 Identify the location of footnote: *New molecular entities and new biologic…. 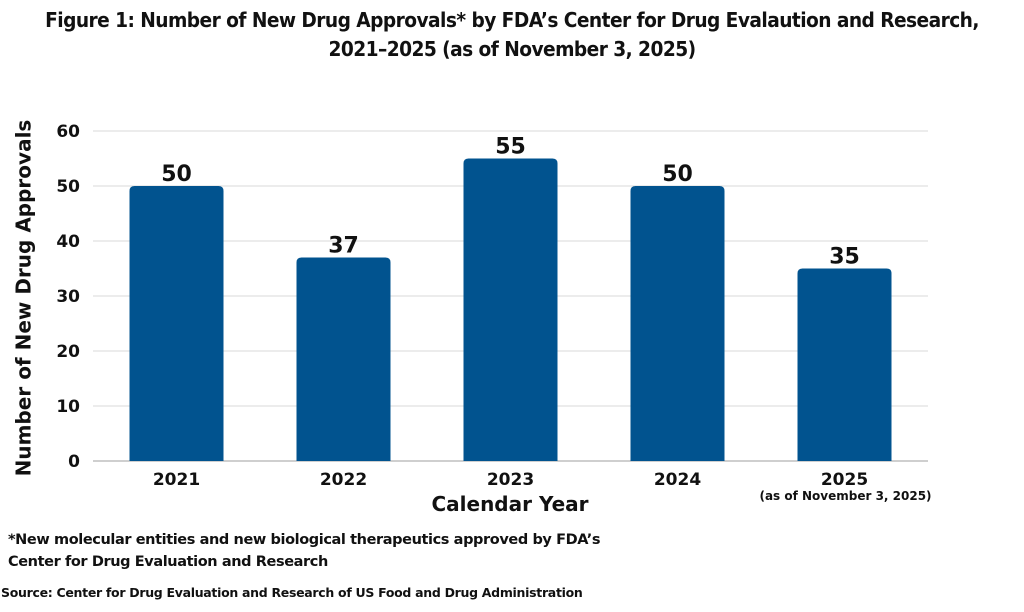
(304, 551).